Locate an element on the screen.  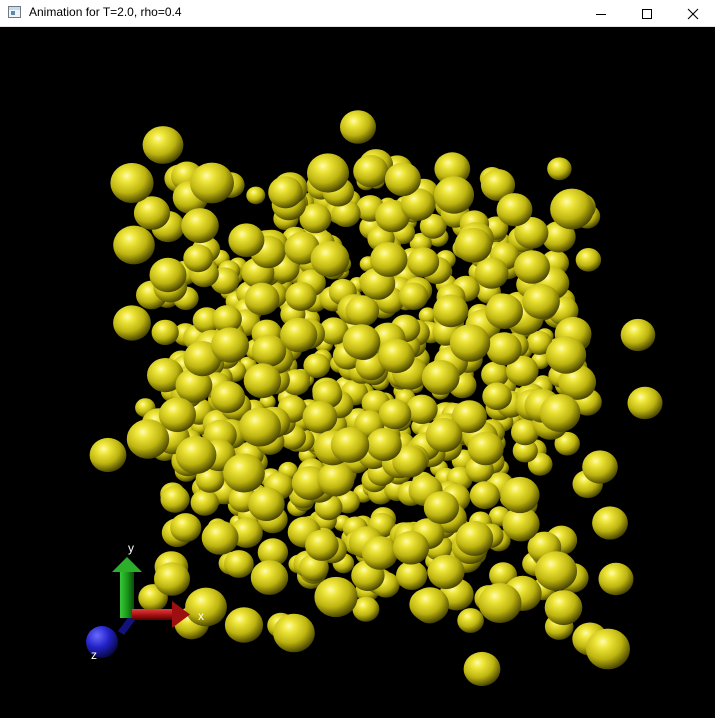
maximize-icon is located at coordinates (647, 13).